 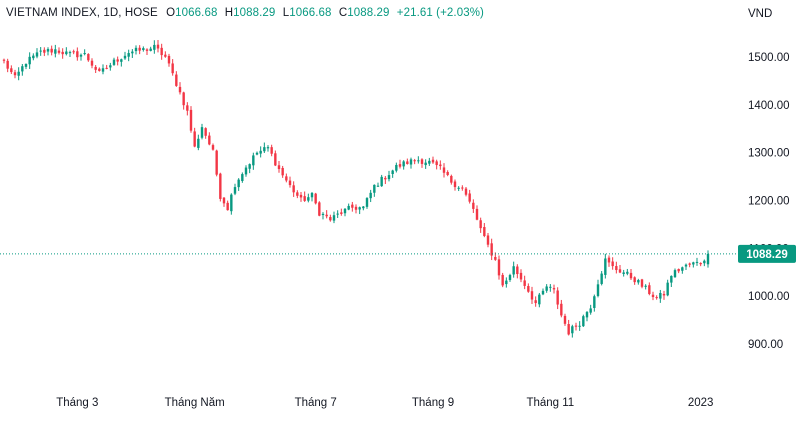 What do you see at coordinates (316, 403) in the screenshot?
I see `x-tick-label: Tháng 7` at bounding box center [316, 403].